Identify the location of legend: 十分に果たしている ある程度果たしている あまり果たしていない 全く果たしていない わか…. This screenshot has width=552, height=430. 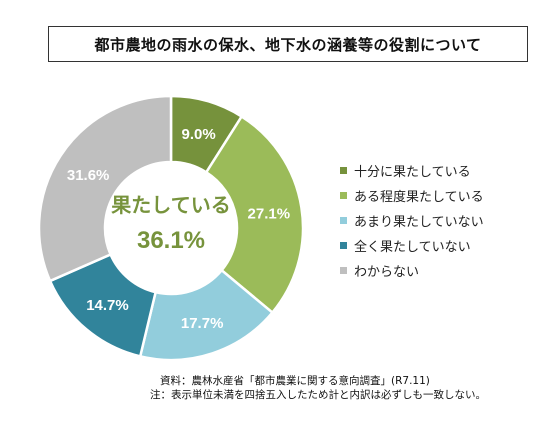
(412, 220).